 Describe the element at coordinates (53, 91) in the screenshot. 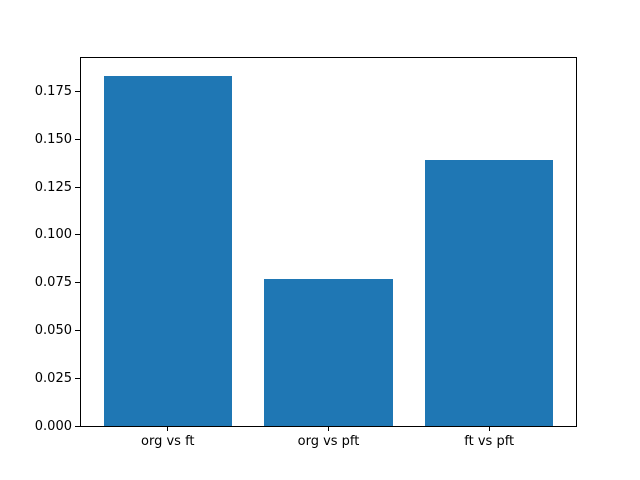

I see `y-tick-label: 0.175` at that location.